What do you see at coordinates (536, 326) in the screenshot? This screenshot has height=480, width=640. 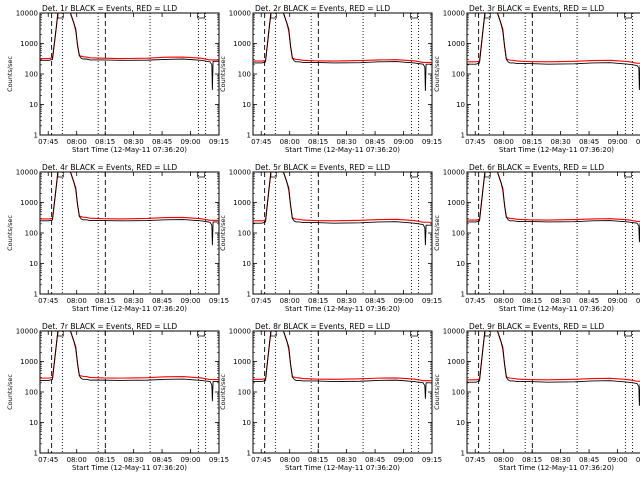 I see `chart-title: Det. 9r BLACK = Events, RED = LLD` at bounding box center [536, 326].